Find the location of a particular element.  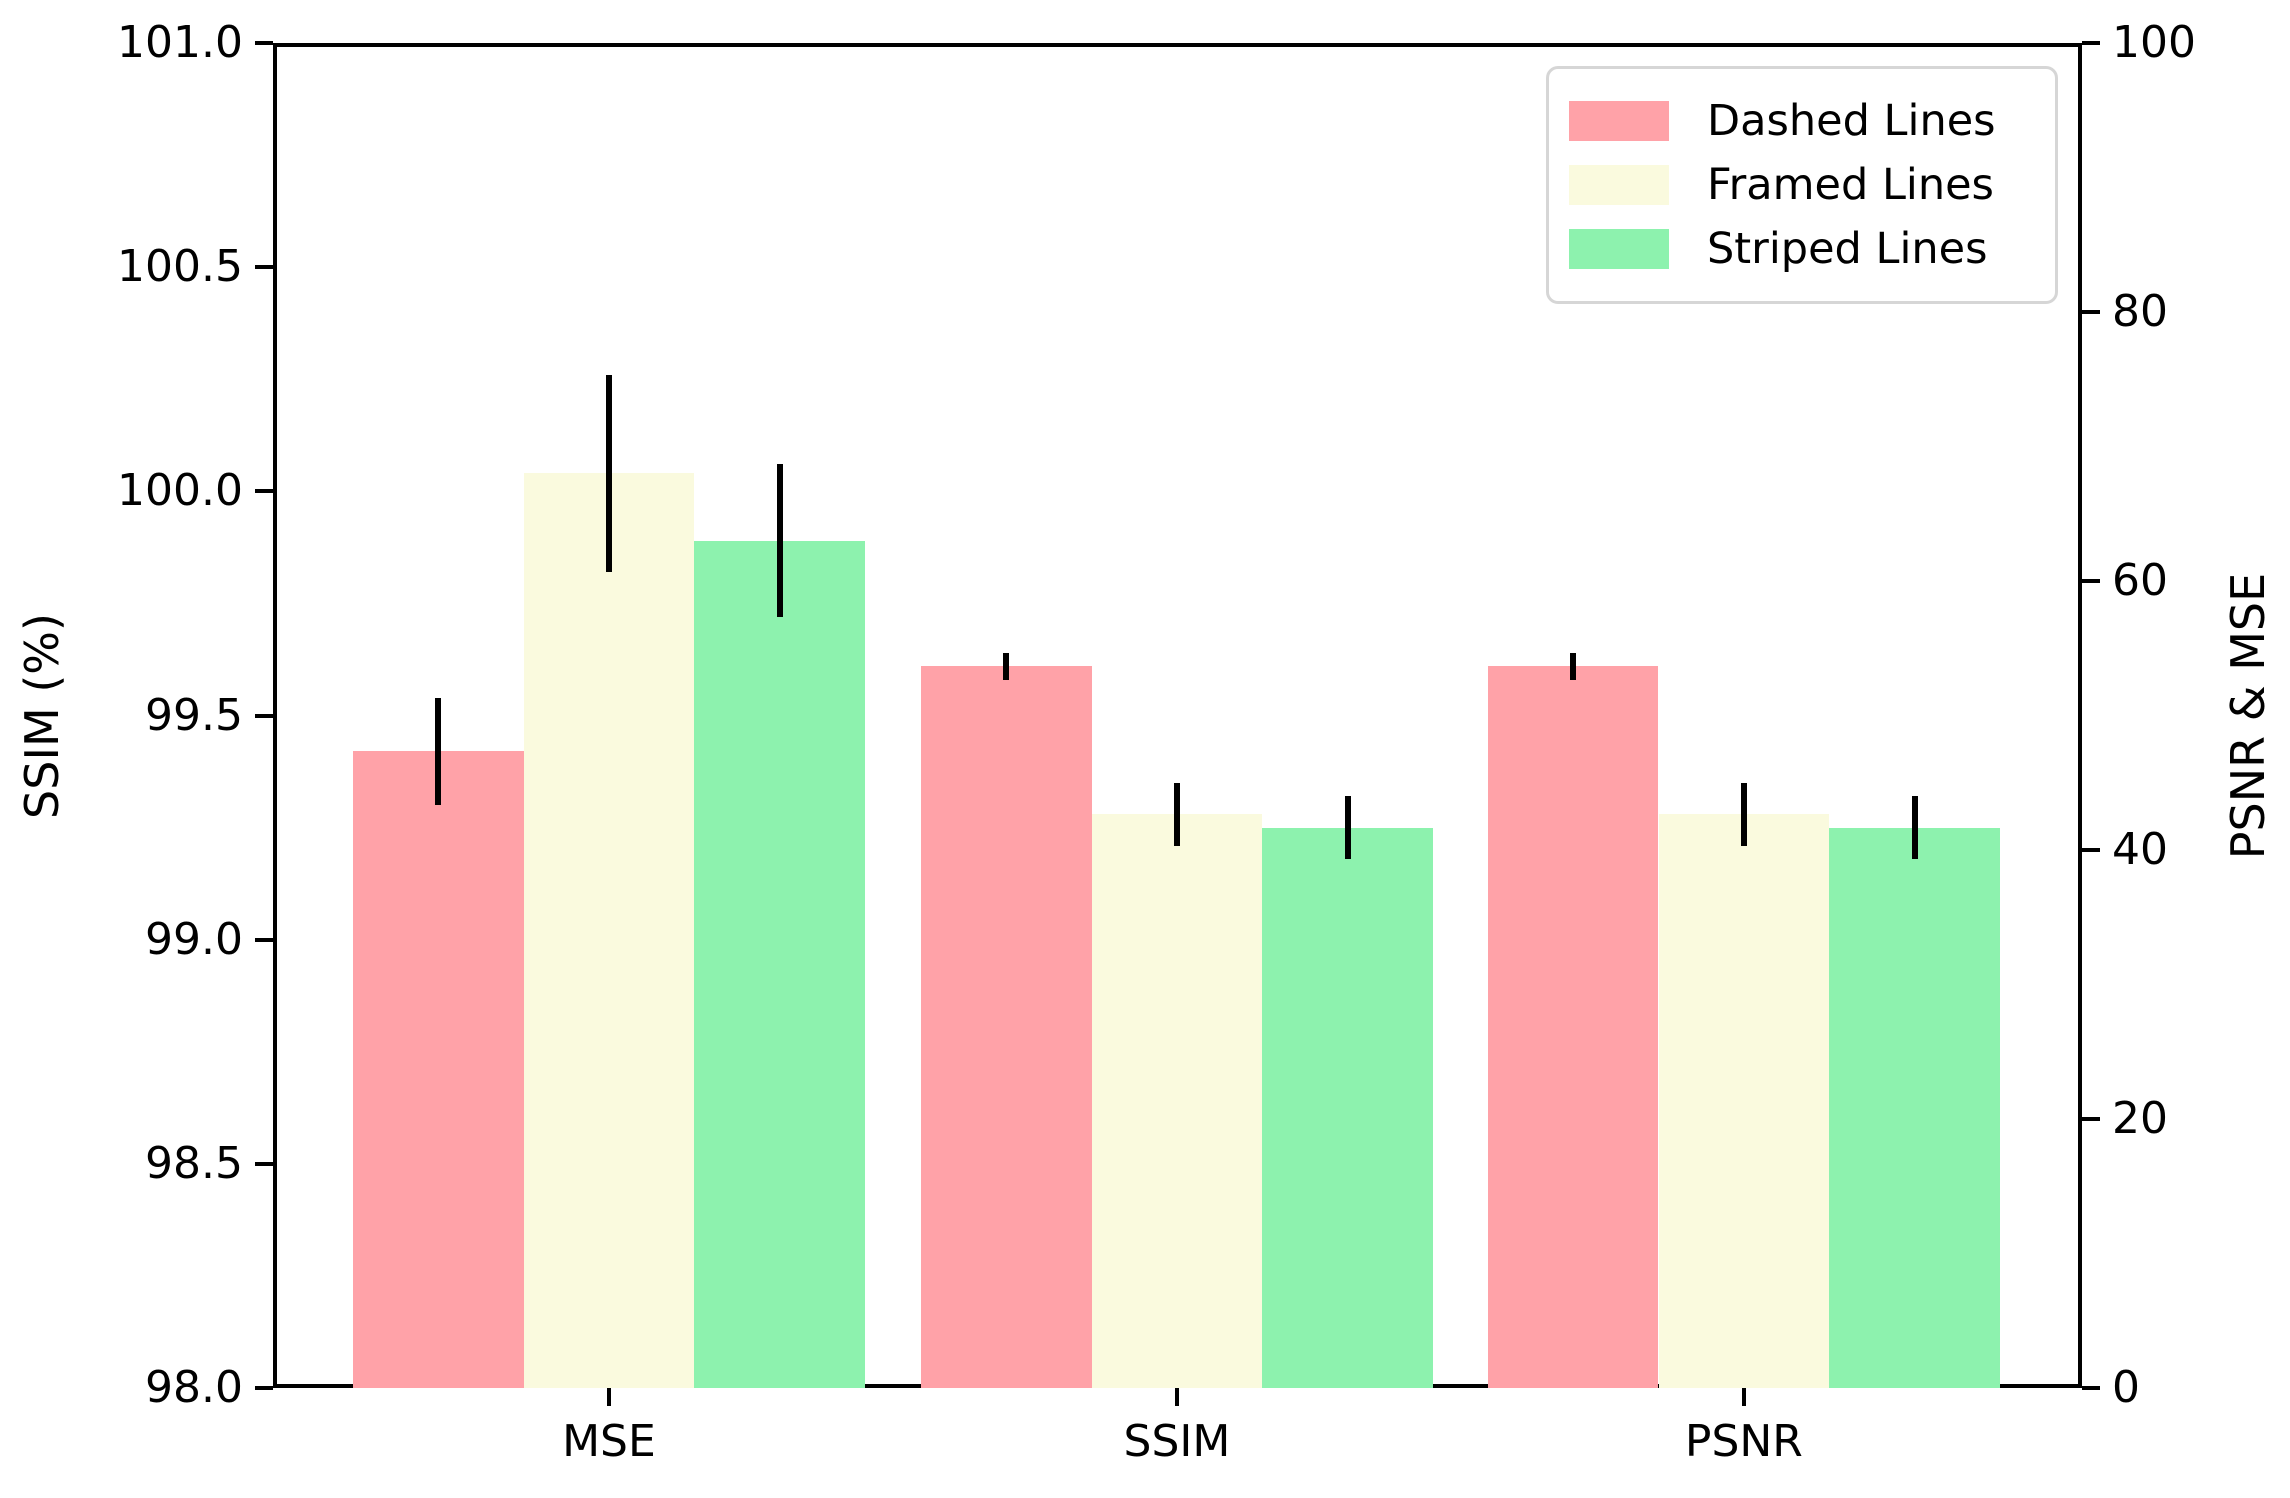

legend-item-dashed-lines: Dashed Lines is located at coordinates (1799, 121).